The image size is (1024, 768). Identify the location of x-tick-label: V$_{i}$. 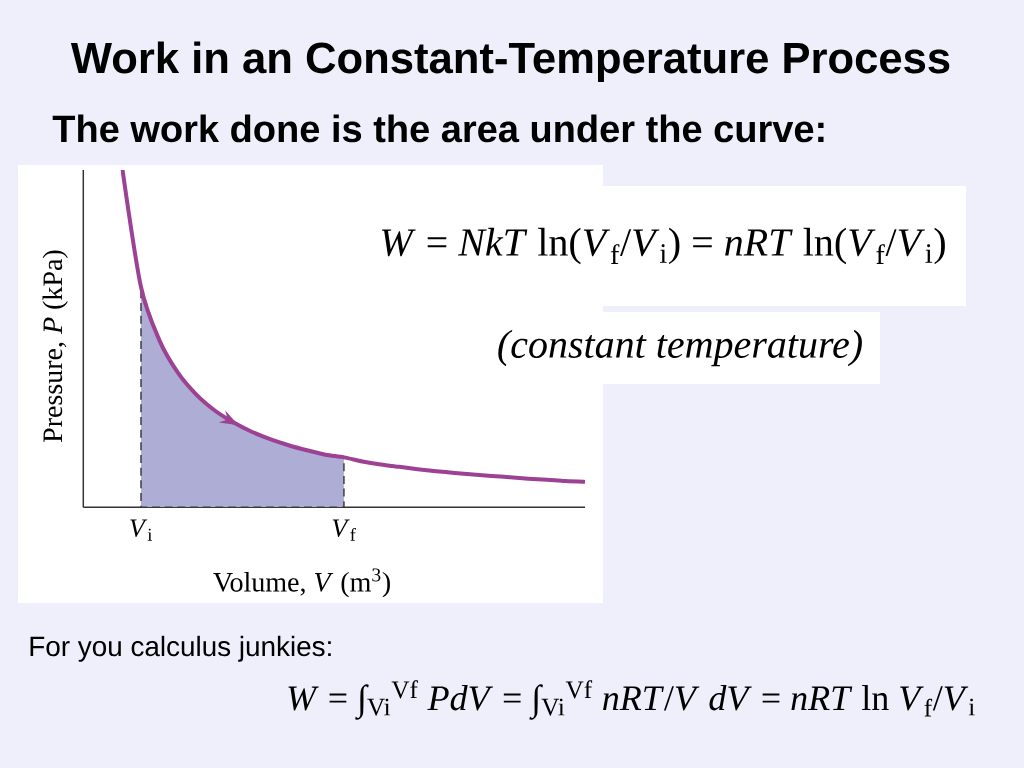
(141, 530).